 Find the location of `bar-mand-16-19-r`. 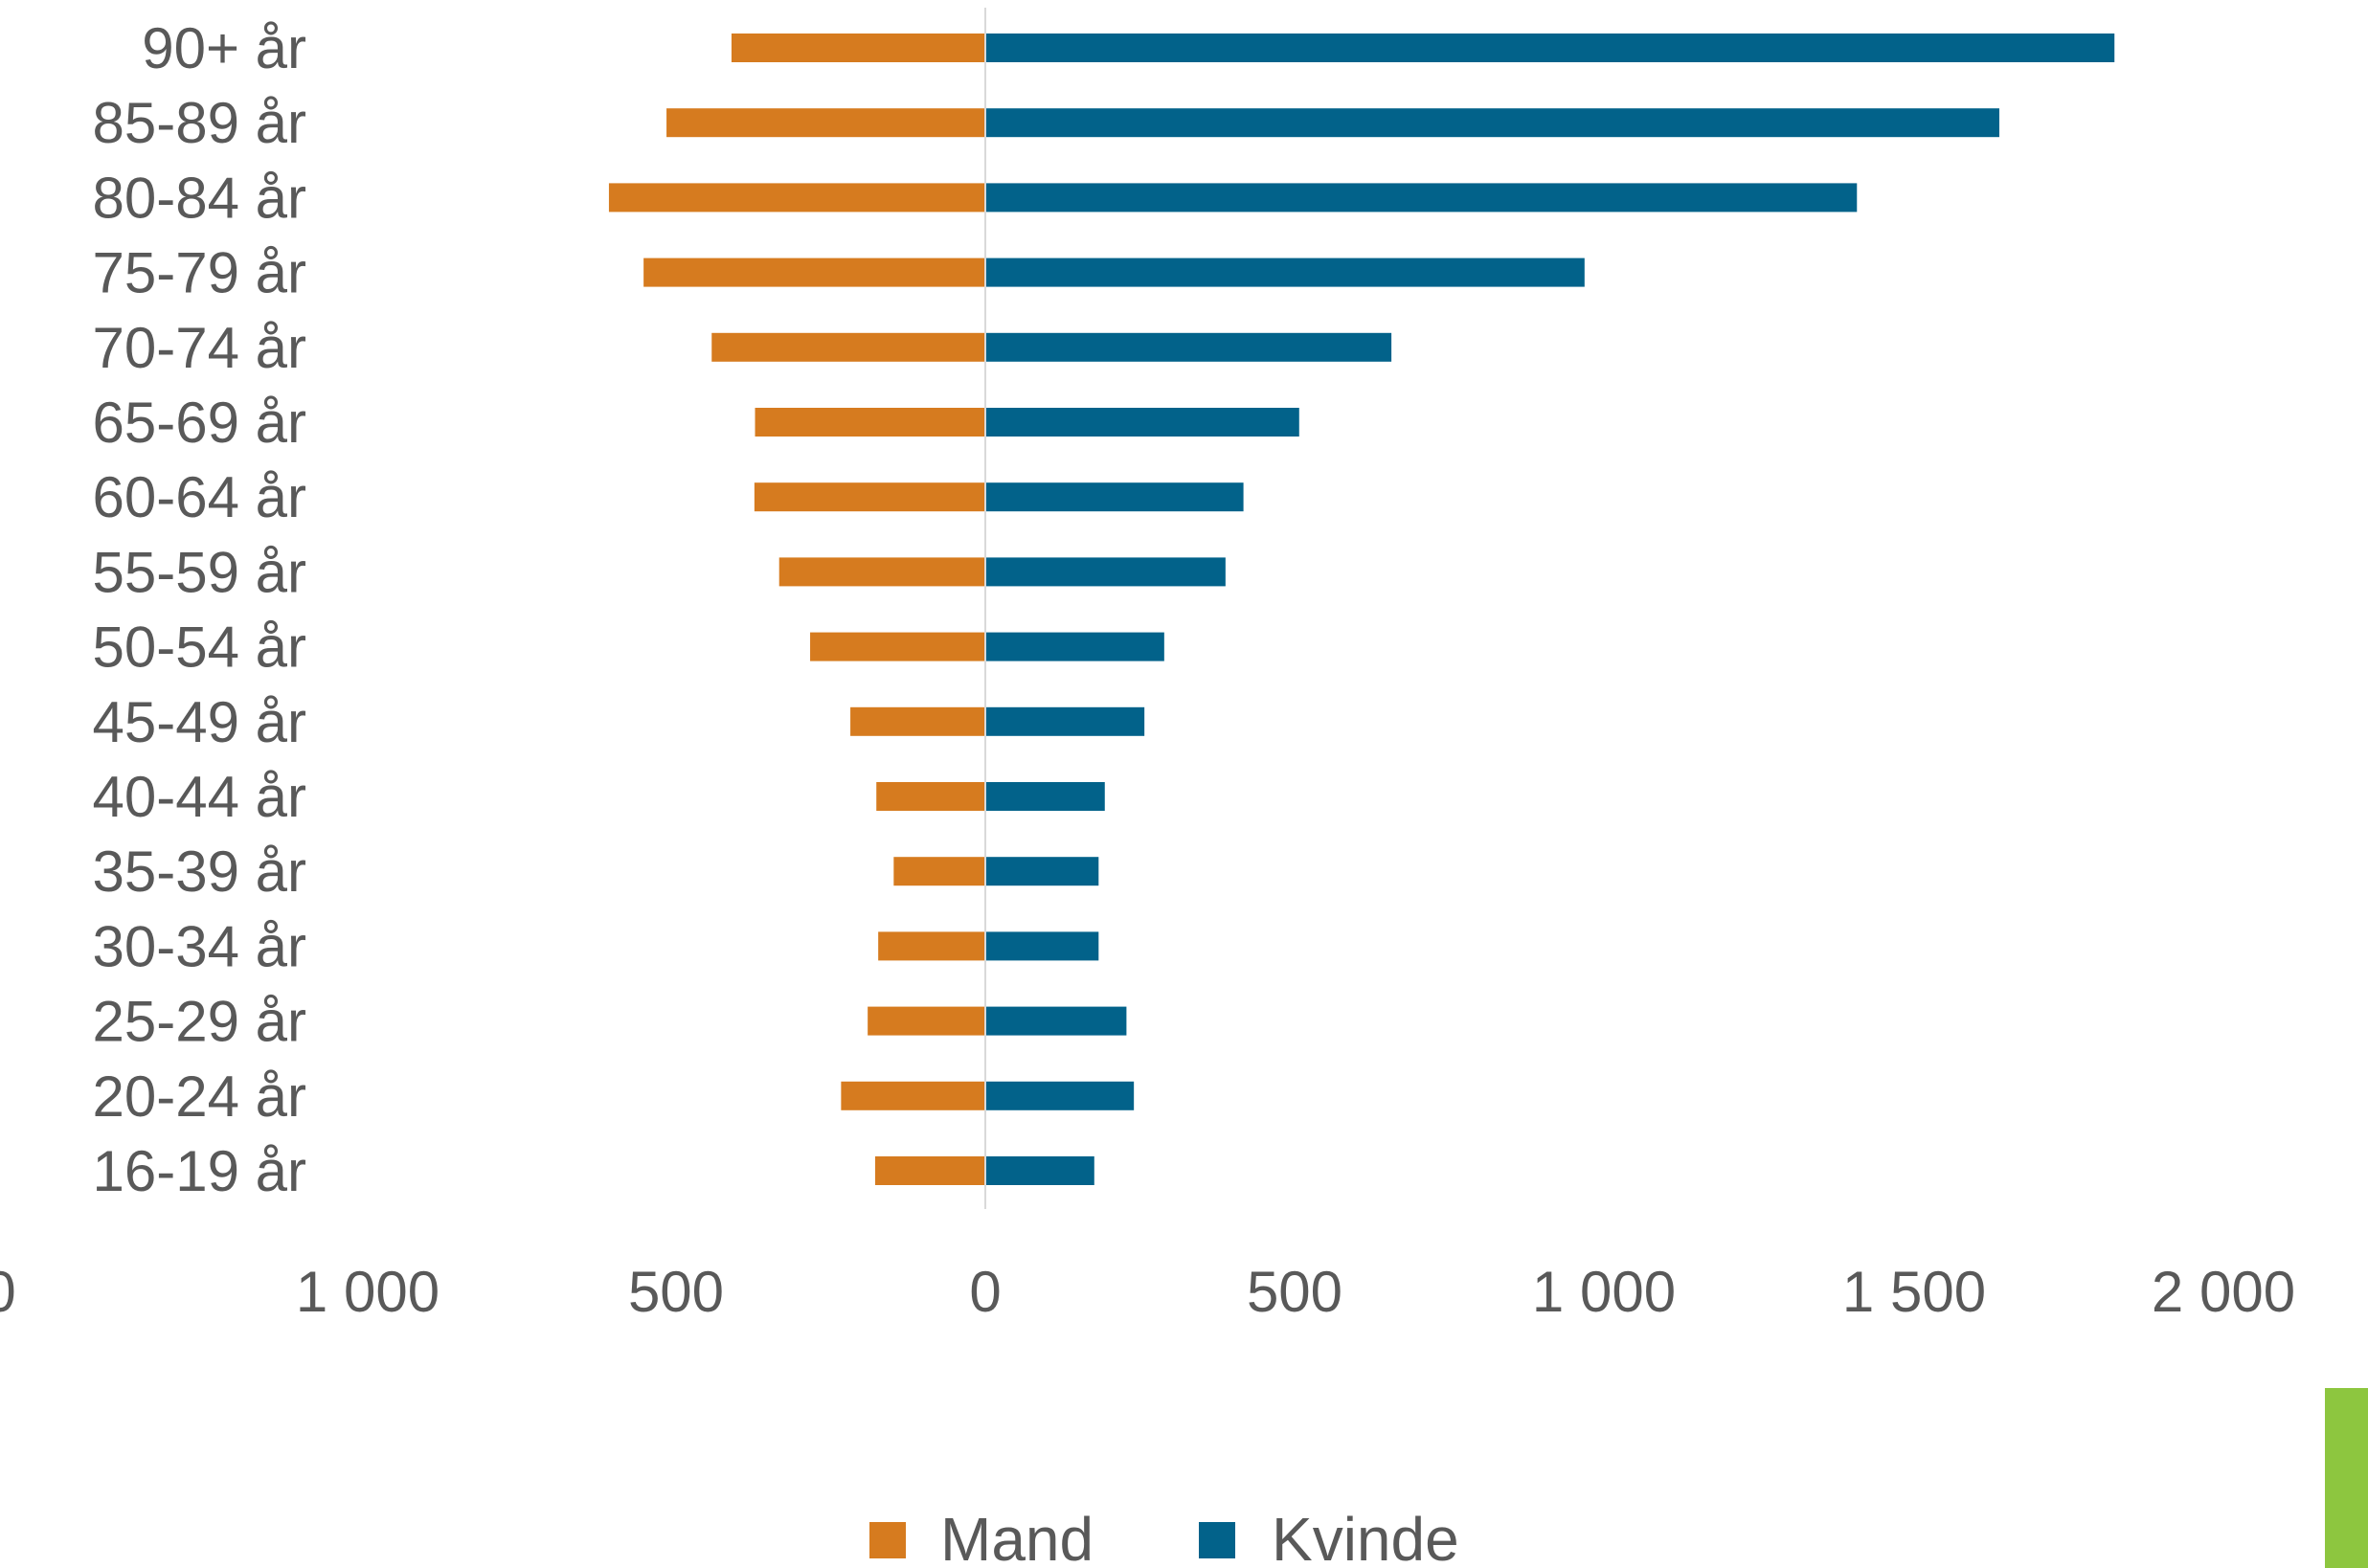

bar-mand-16-19-r is located at coordinates (929, 1171).